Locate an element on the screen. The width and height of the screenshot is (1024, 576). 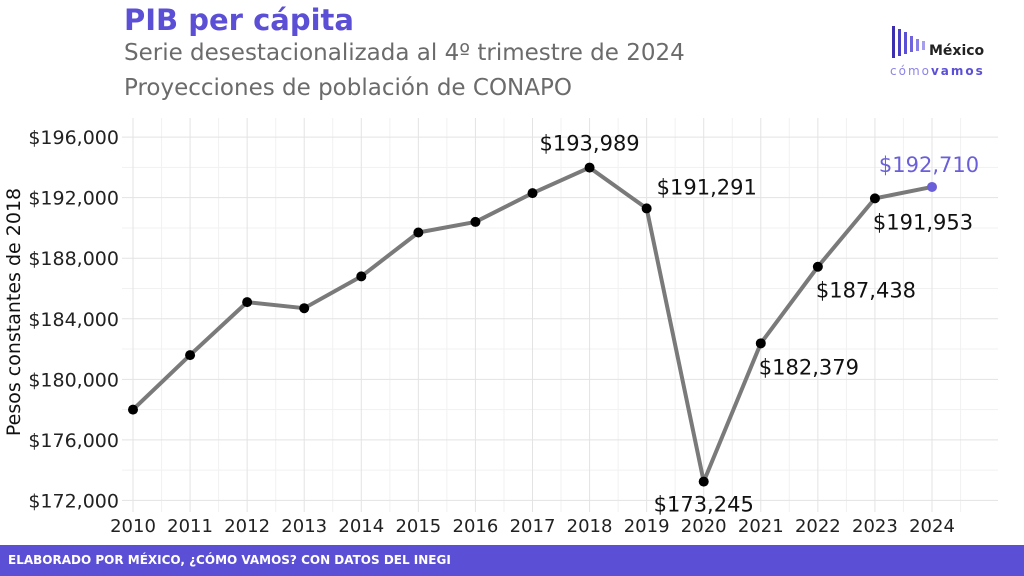
x-tick-label: 2011 is located at coordinates (190, 526).